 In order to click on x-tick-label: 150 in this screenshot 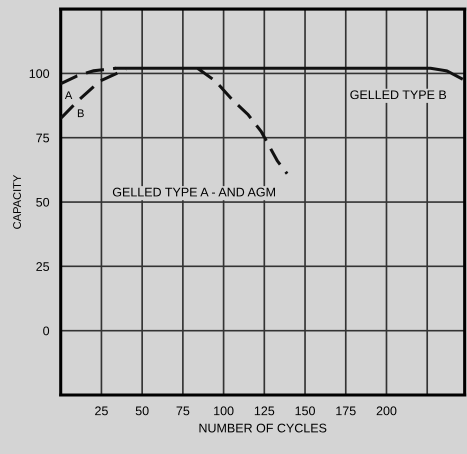, I will do `click(305, 411)`.